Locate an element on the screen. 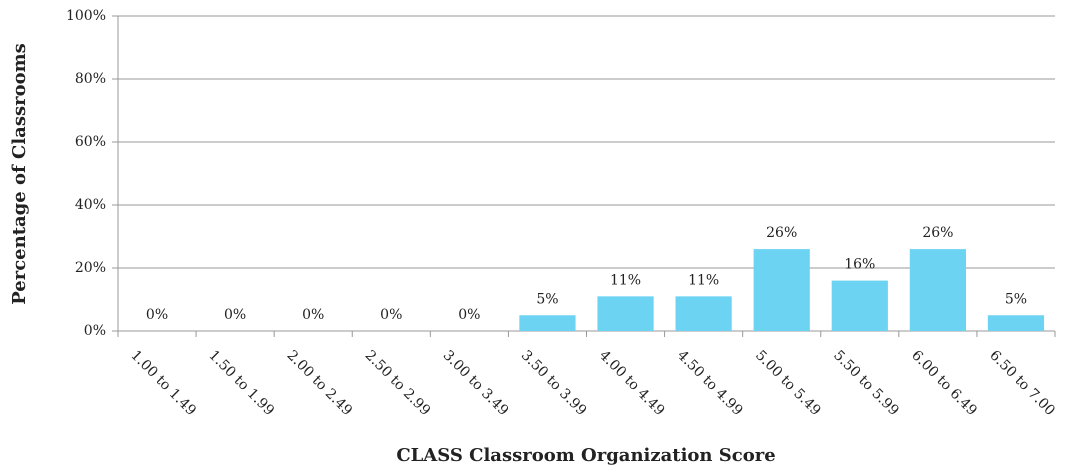 This screenshot has width=1085, height=473. x-tick-label: 6.00 to 6.49 is located at coordinates (944, 383).